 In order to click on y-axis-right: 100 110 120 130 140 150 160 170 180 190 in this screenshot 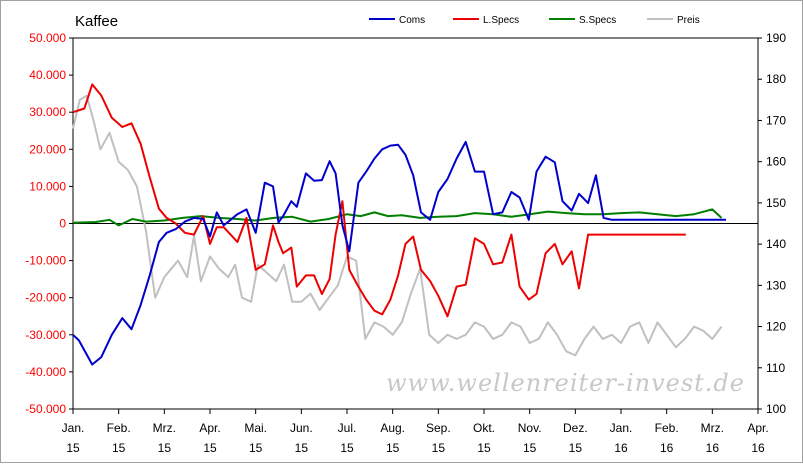, I will do `click(772, 223)`.